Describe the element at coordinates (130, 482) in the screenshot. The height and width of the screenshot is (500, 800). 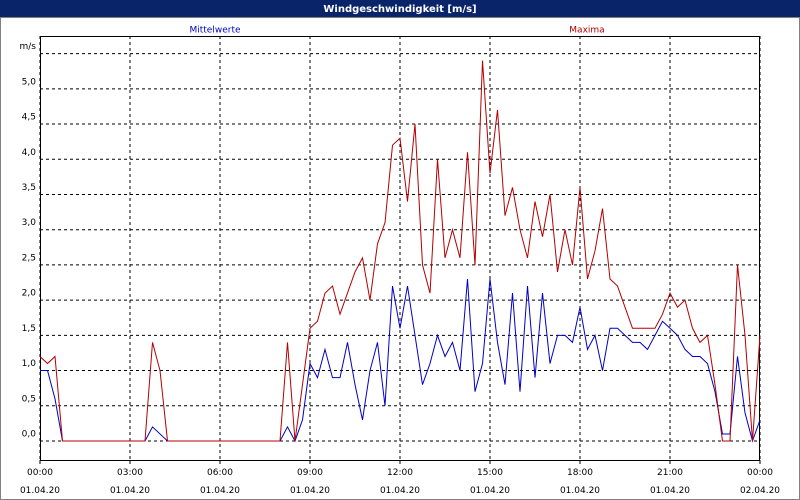
I see `x-tick-label: 03:00 01.04.20` at that location.